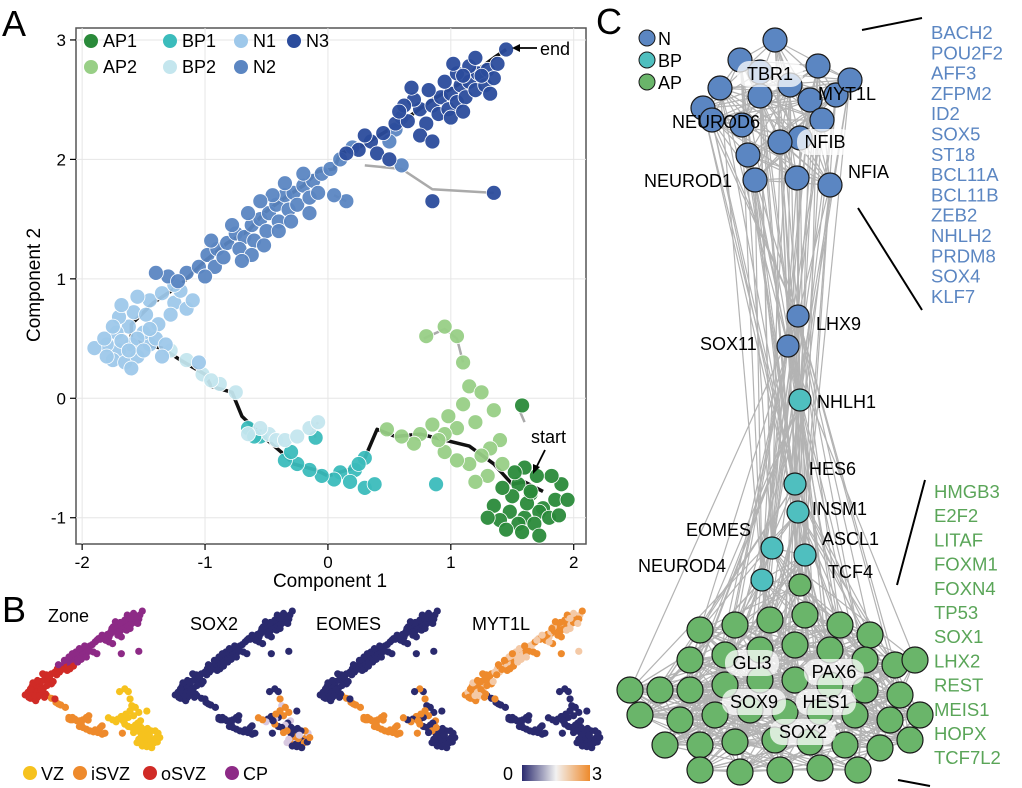  What do you see at coordinates (183, 774) in the screenshot?
I see `zone-label-oSVZ: oSVZ` at bounding box center [183, 774].